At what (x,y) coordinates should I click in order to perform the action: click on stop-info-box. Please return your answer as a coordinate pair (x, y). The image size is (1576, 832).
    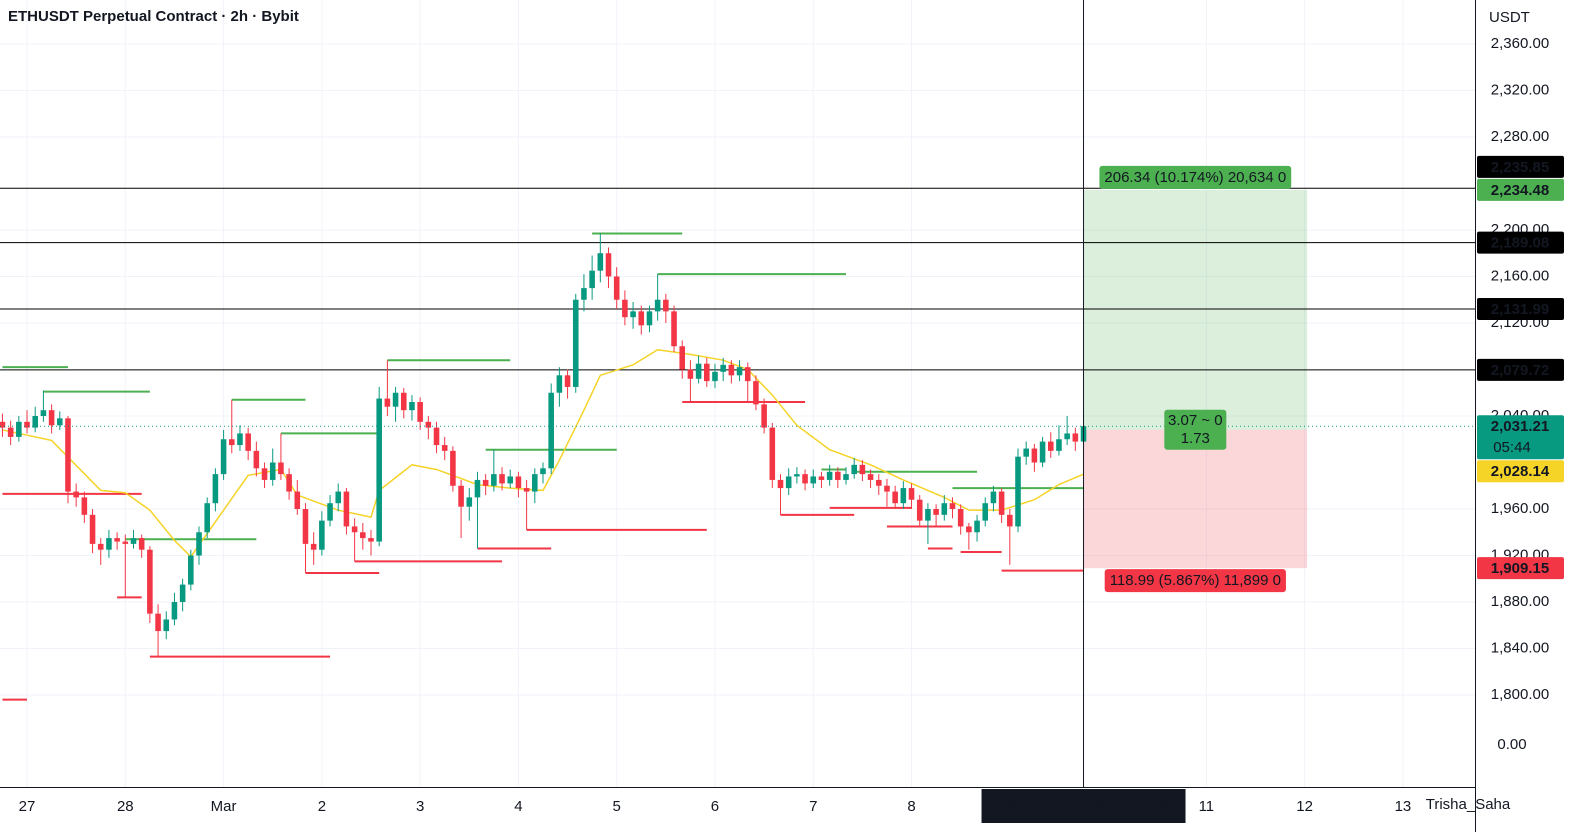
    Looking at the image, I should click on (1195, 581).